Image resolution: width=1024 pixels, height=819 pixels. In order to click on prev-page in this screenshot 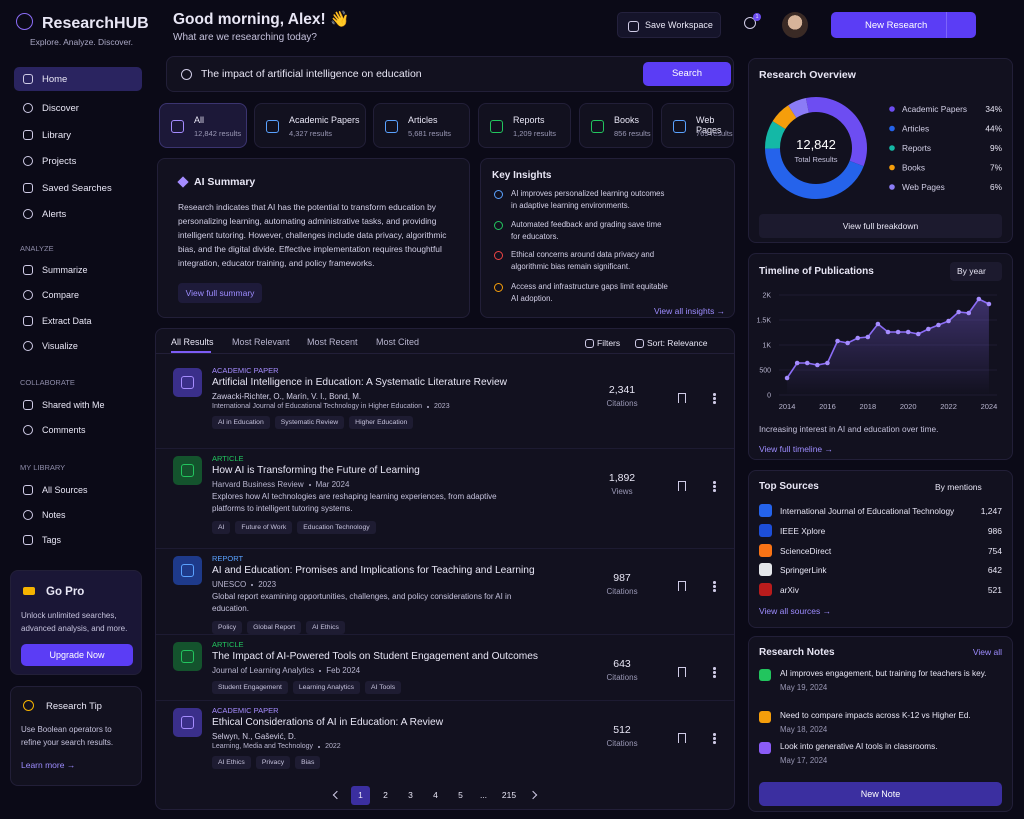, I will do `click(337, 795)`.